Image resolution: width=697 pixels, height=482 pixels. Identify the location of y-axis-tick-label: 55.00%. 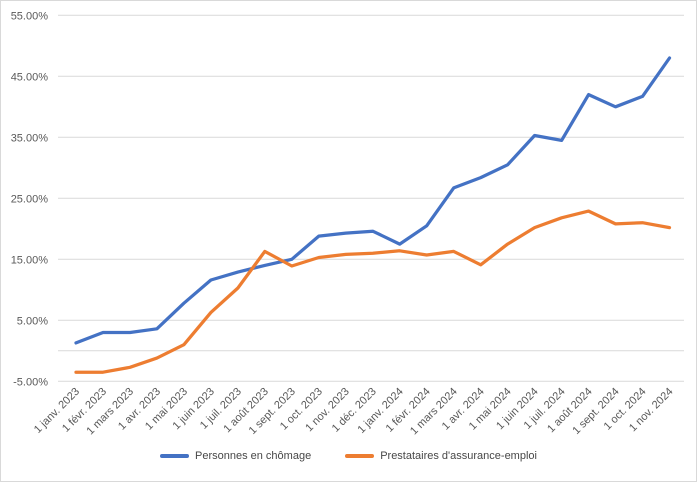
(30, 16).